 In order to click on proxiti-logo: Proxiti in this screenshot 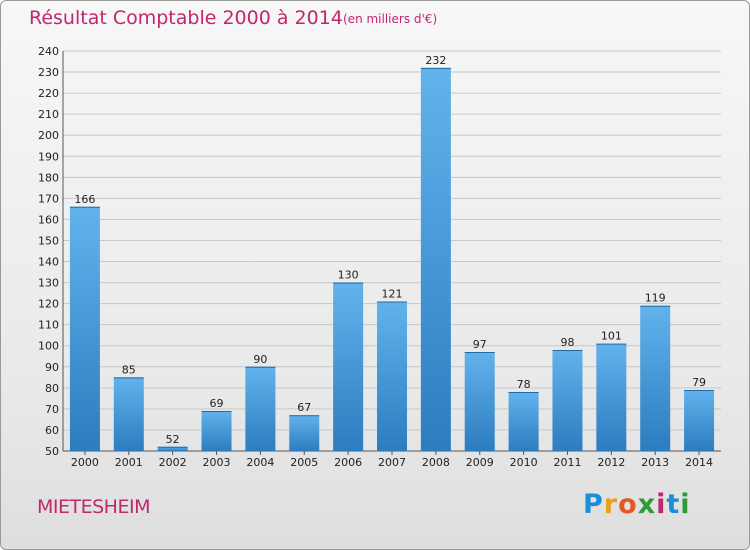, I will do `click(637, 504)`.